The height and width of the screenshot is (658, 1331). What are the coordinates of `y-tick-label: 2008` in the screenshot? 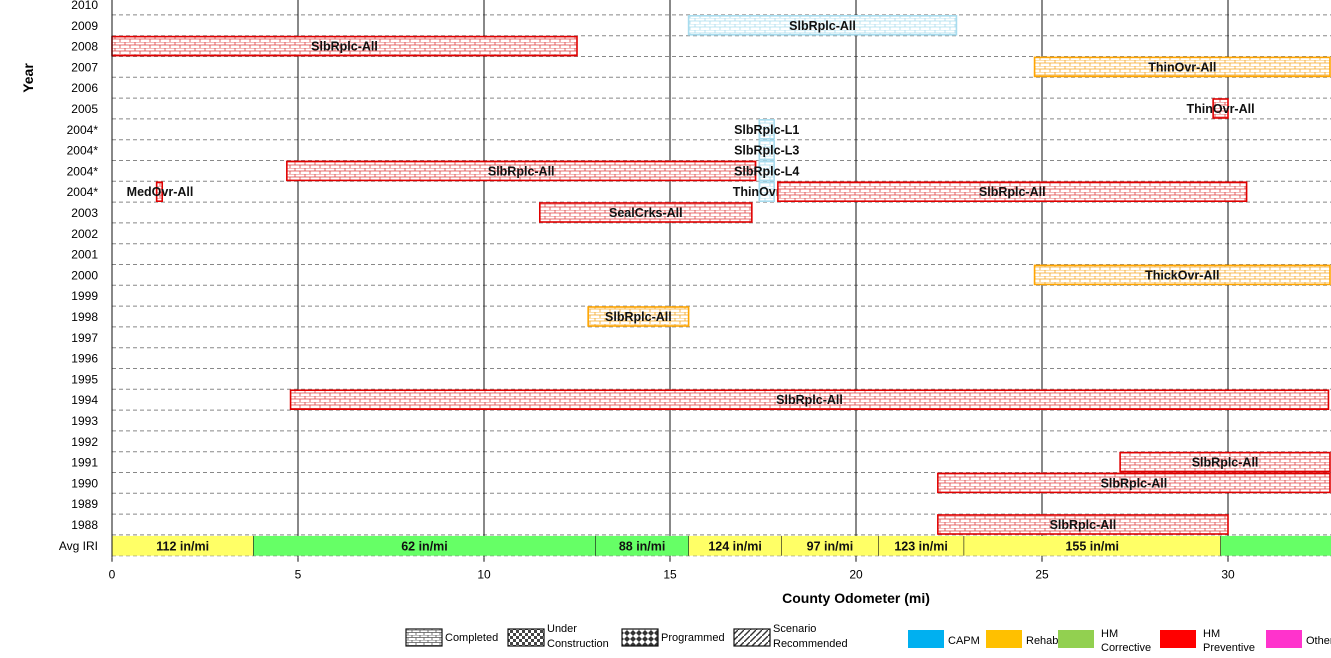 It's located at (84, 47).